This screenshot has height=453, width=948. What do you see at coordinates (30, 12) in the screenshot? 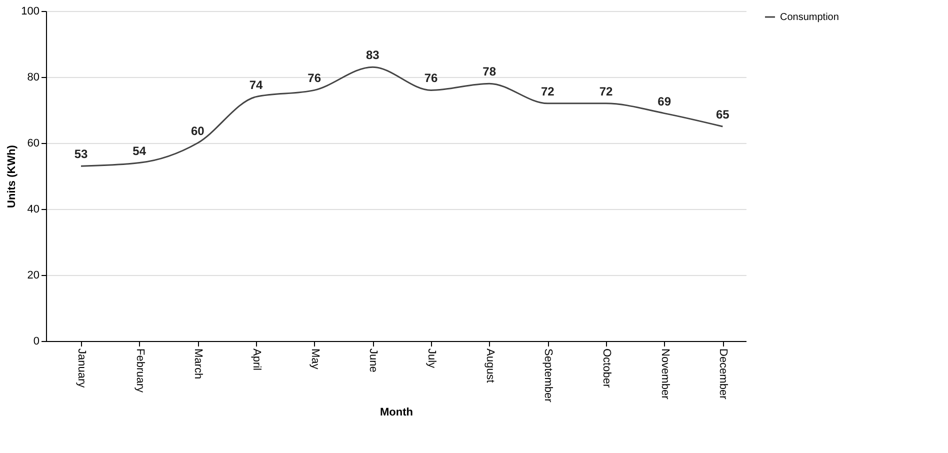
I see `y-tick-label: 100` at bounding box center [30, 12].